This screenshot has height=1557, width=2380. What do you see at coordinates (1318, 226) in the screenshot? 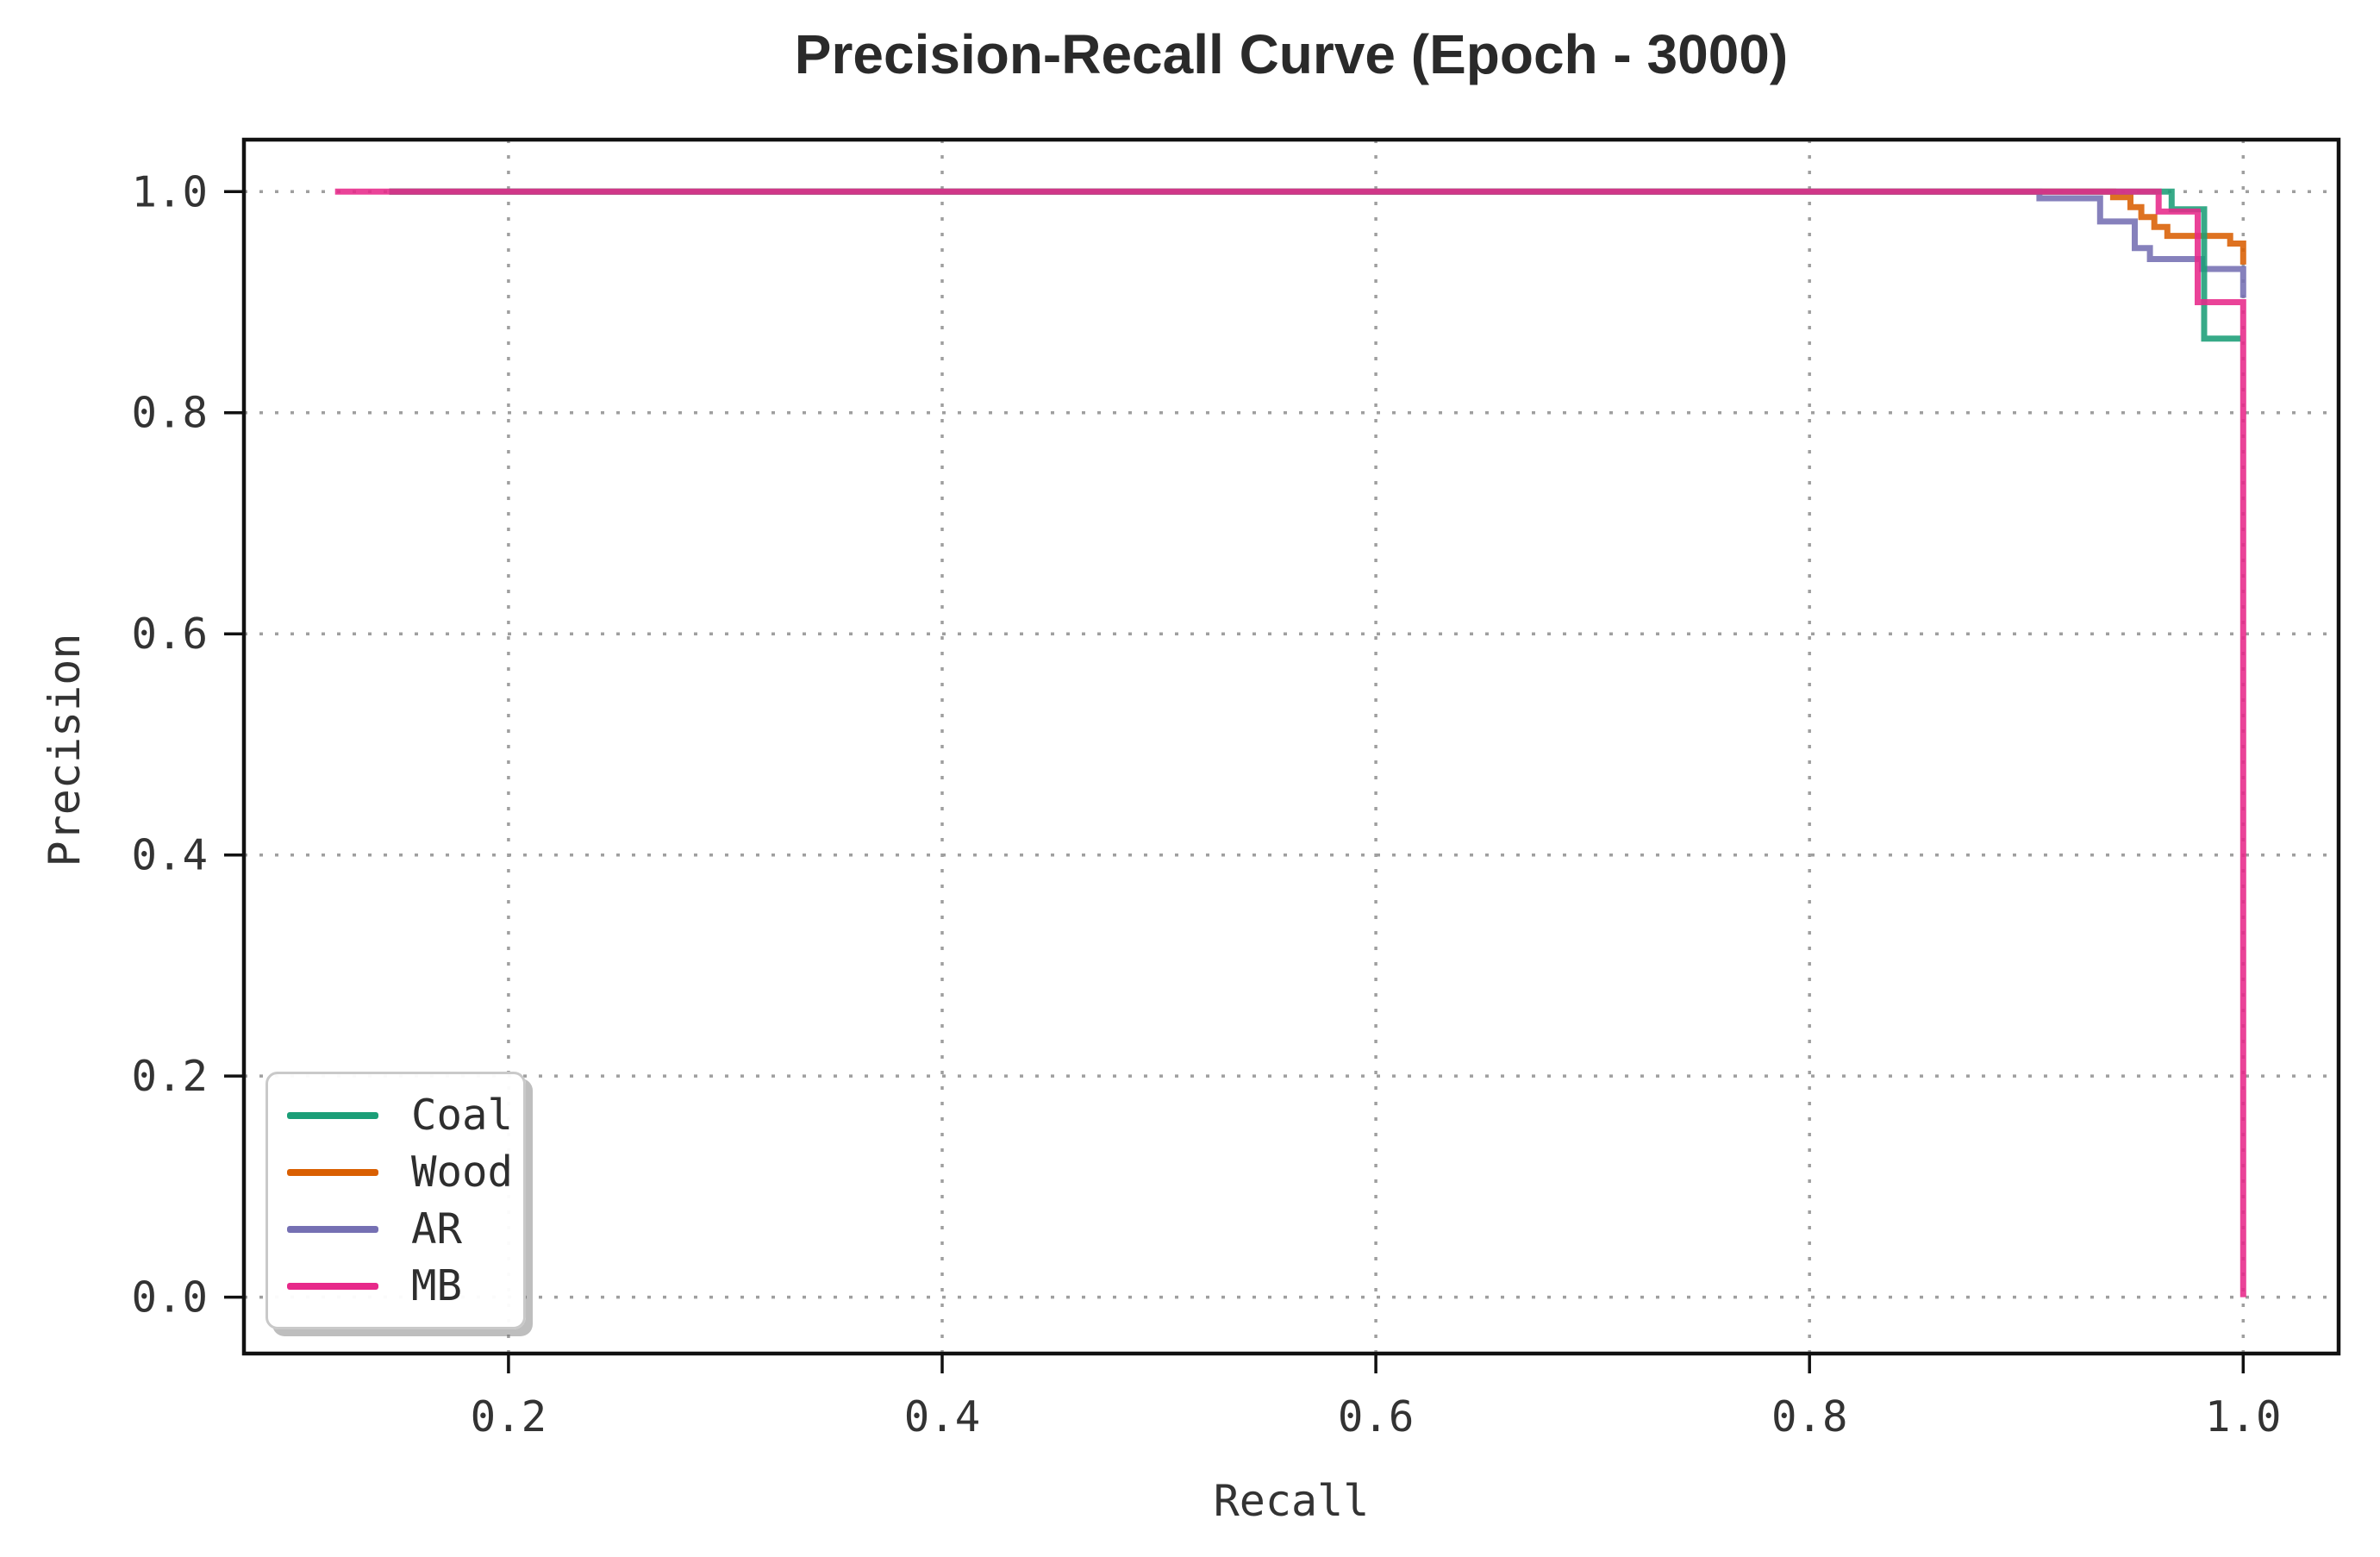
I see `series-wood-curve` at bounding box center [1318, 226].